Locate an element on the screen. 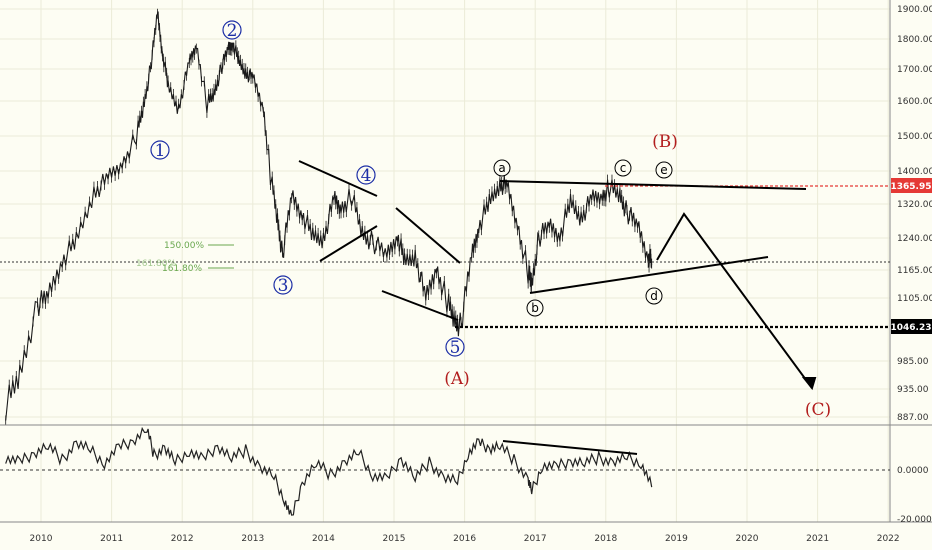 This screenshot has width=932, height=550. resistance-price-tag-bg is located at coordinates (911, 185).